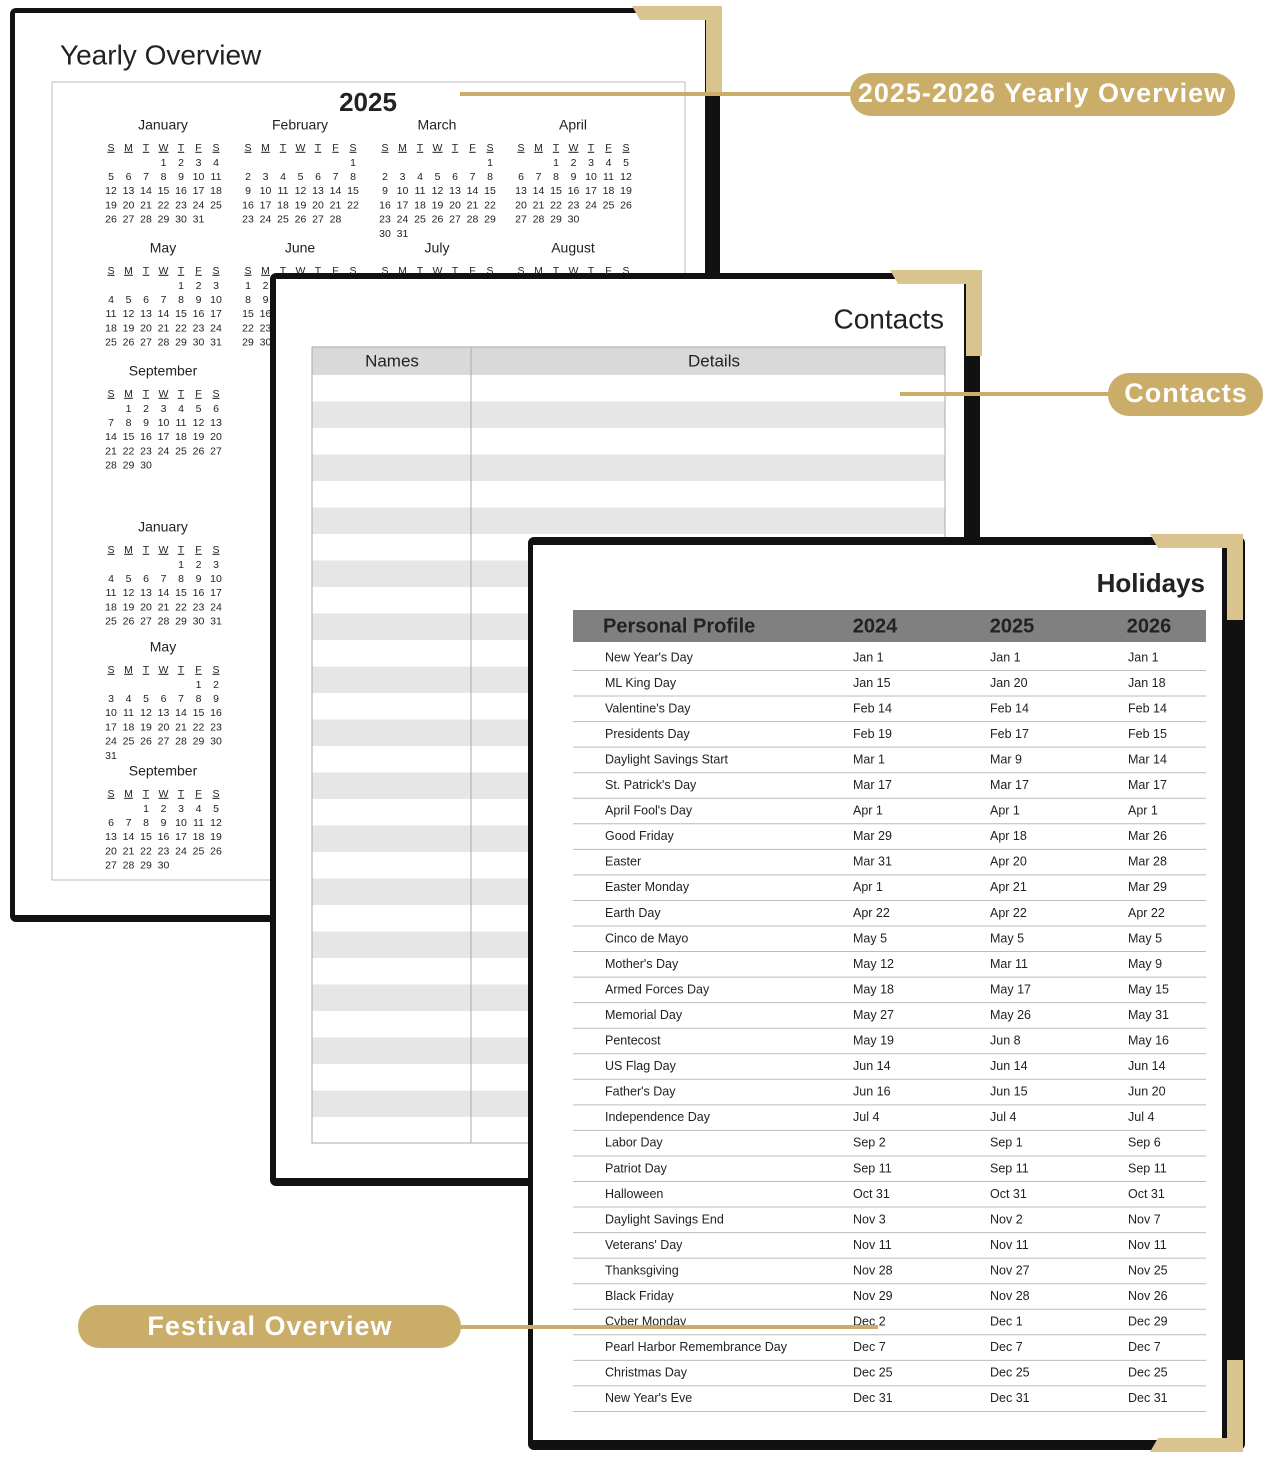 Image resolution: width=1266 pixels, height=1462 pixels. Describe the element at coordinates (873, 1041) in the screenshot. I see `holiday-date: May 19` at that location.